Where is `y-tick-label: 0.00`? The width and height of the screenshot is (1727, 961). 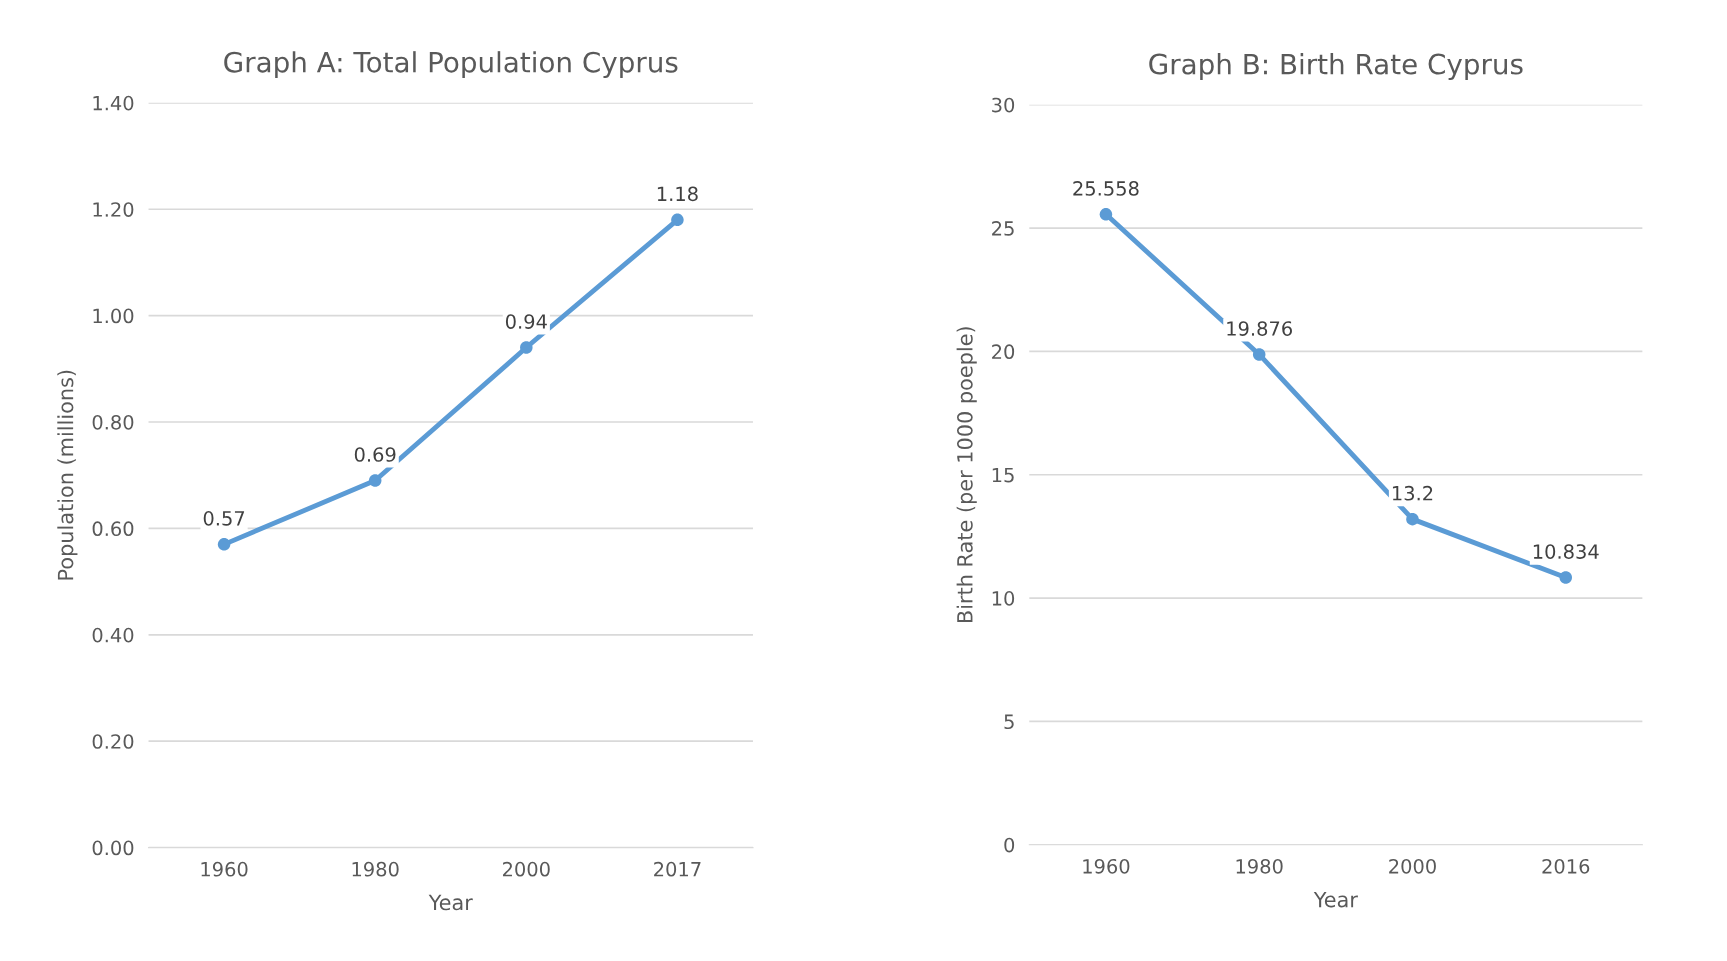 y-tick-label: 0.00 is located at coordinates (113, 848).